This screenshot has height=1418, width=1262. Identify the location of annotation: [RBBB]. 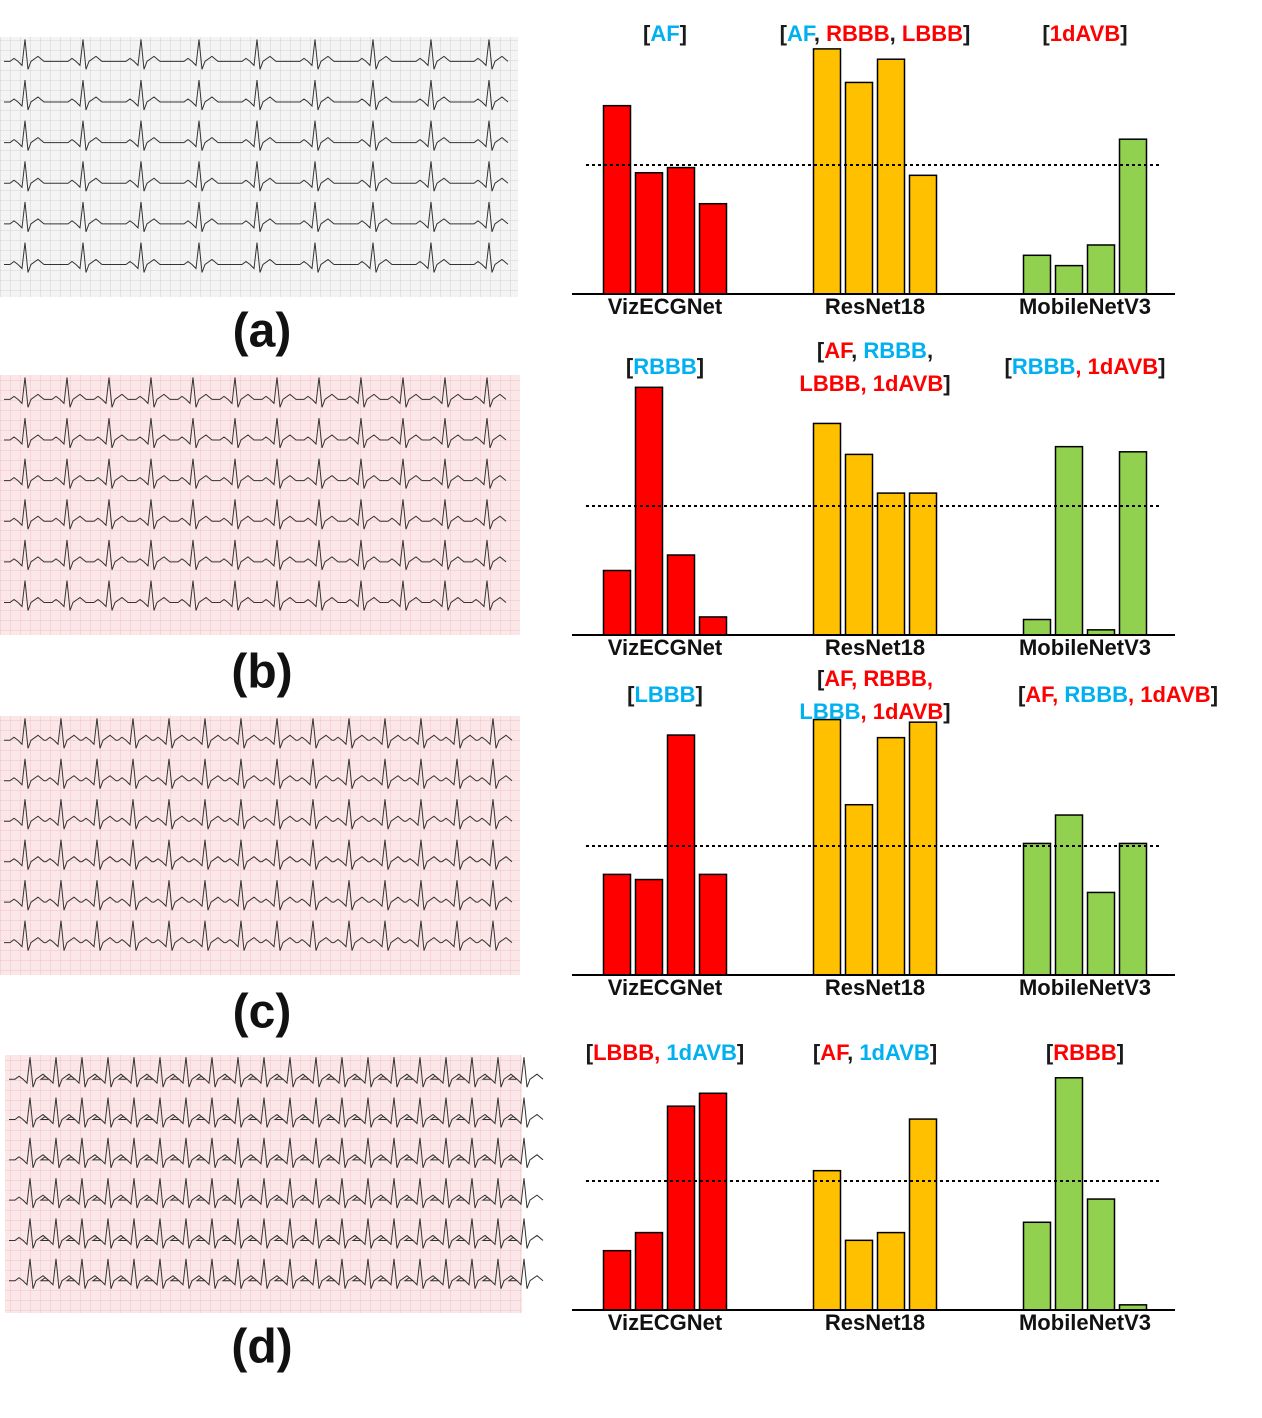
(665, 366).